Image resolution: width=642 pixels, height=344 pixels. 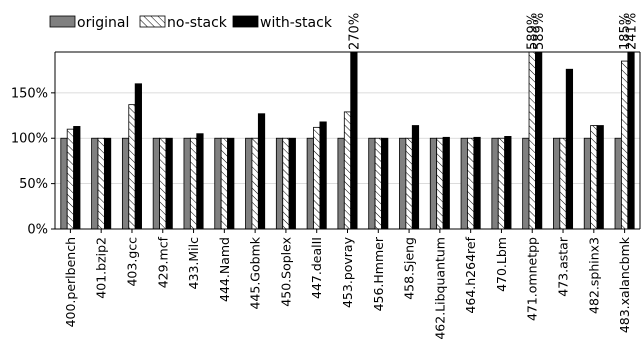 What do you see at coordinates (156, 183) in the screenshot?
I see `bar-original-429.mcf` at bounding box center [156, 183].